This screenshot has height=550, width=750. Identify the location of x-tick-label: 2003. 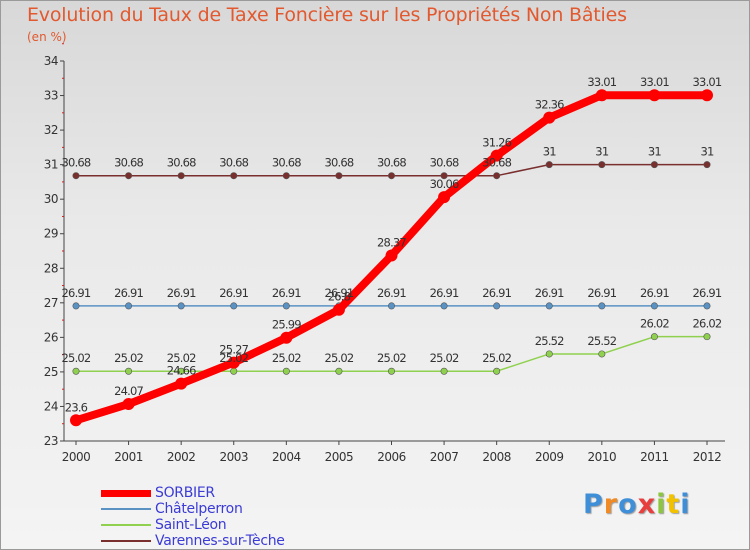
(233, 457).